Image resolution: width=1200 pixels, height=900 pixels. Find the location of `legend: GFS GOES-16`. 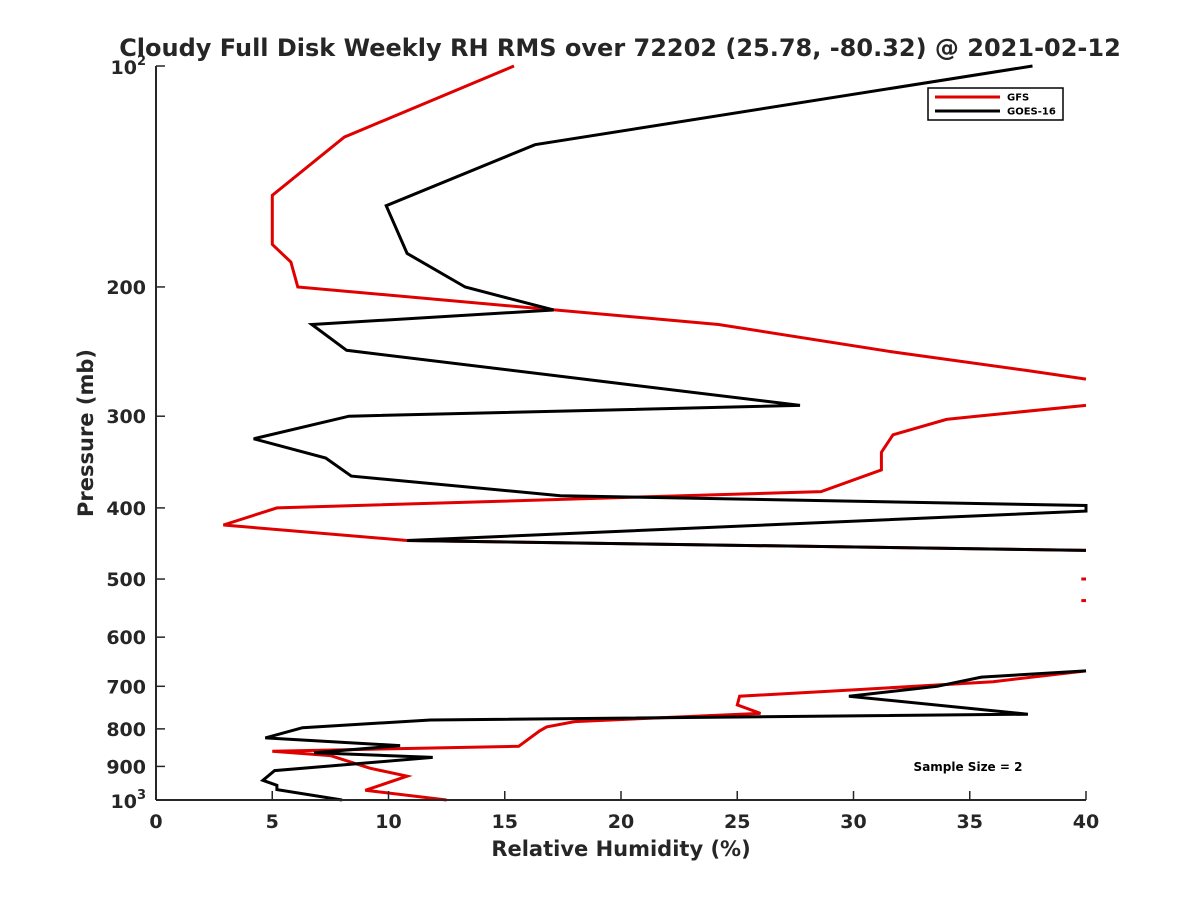

legend: GFS GOES-16 is located at coordinates (995, 104).